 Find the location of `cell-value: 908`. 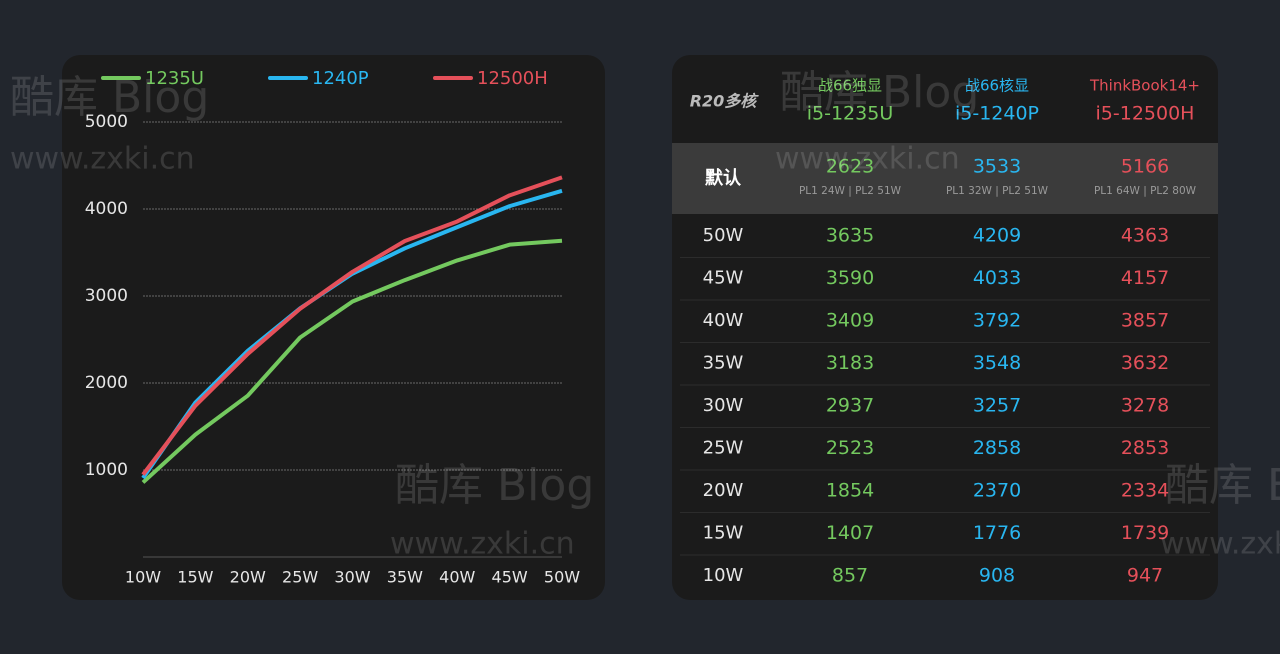

cell-value: 908 is located at coordinates (997, 576).